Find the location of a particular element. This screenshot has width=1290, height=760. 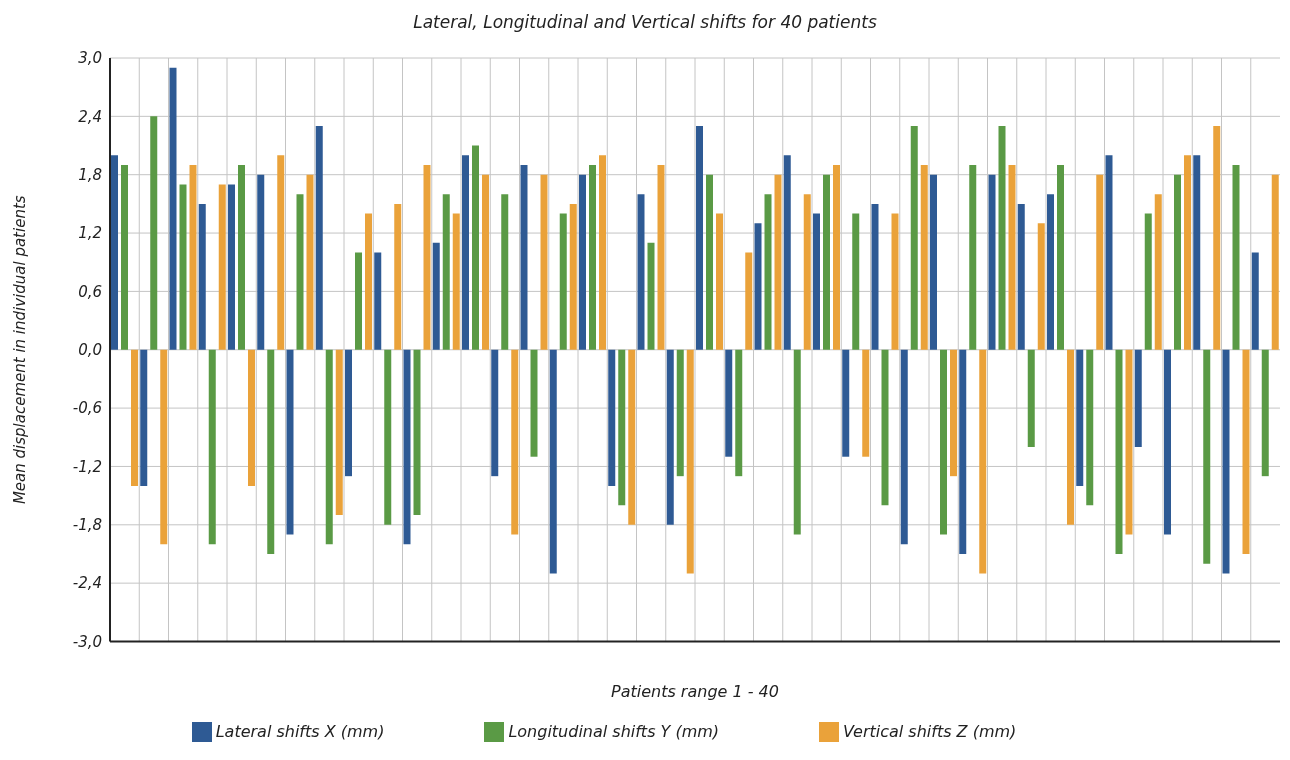

y-tick-label: 0,6 is located at coordinates (90, 291).